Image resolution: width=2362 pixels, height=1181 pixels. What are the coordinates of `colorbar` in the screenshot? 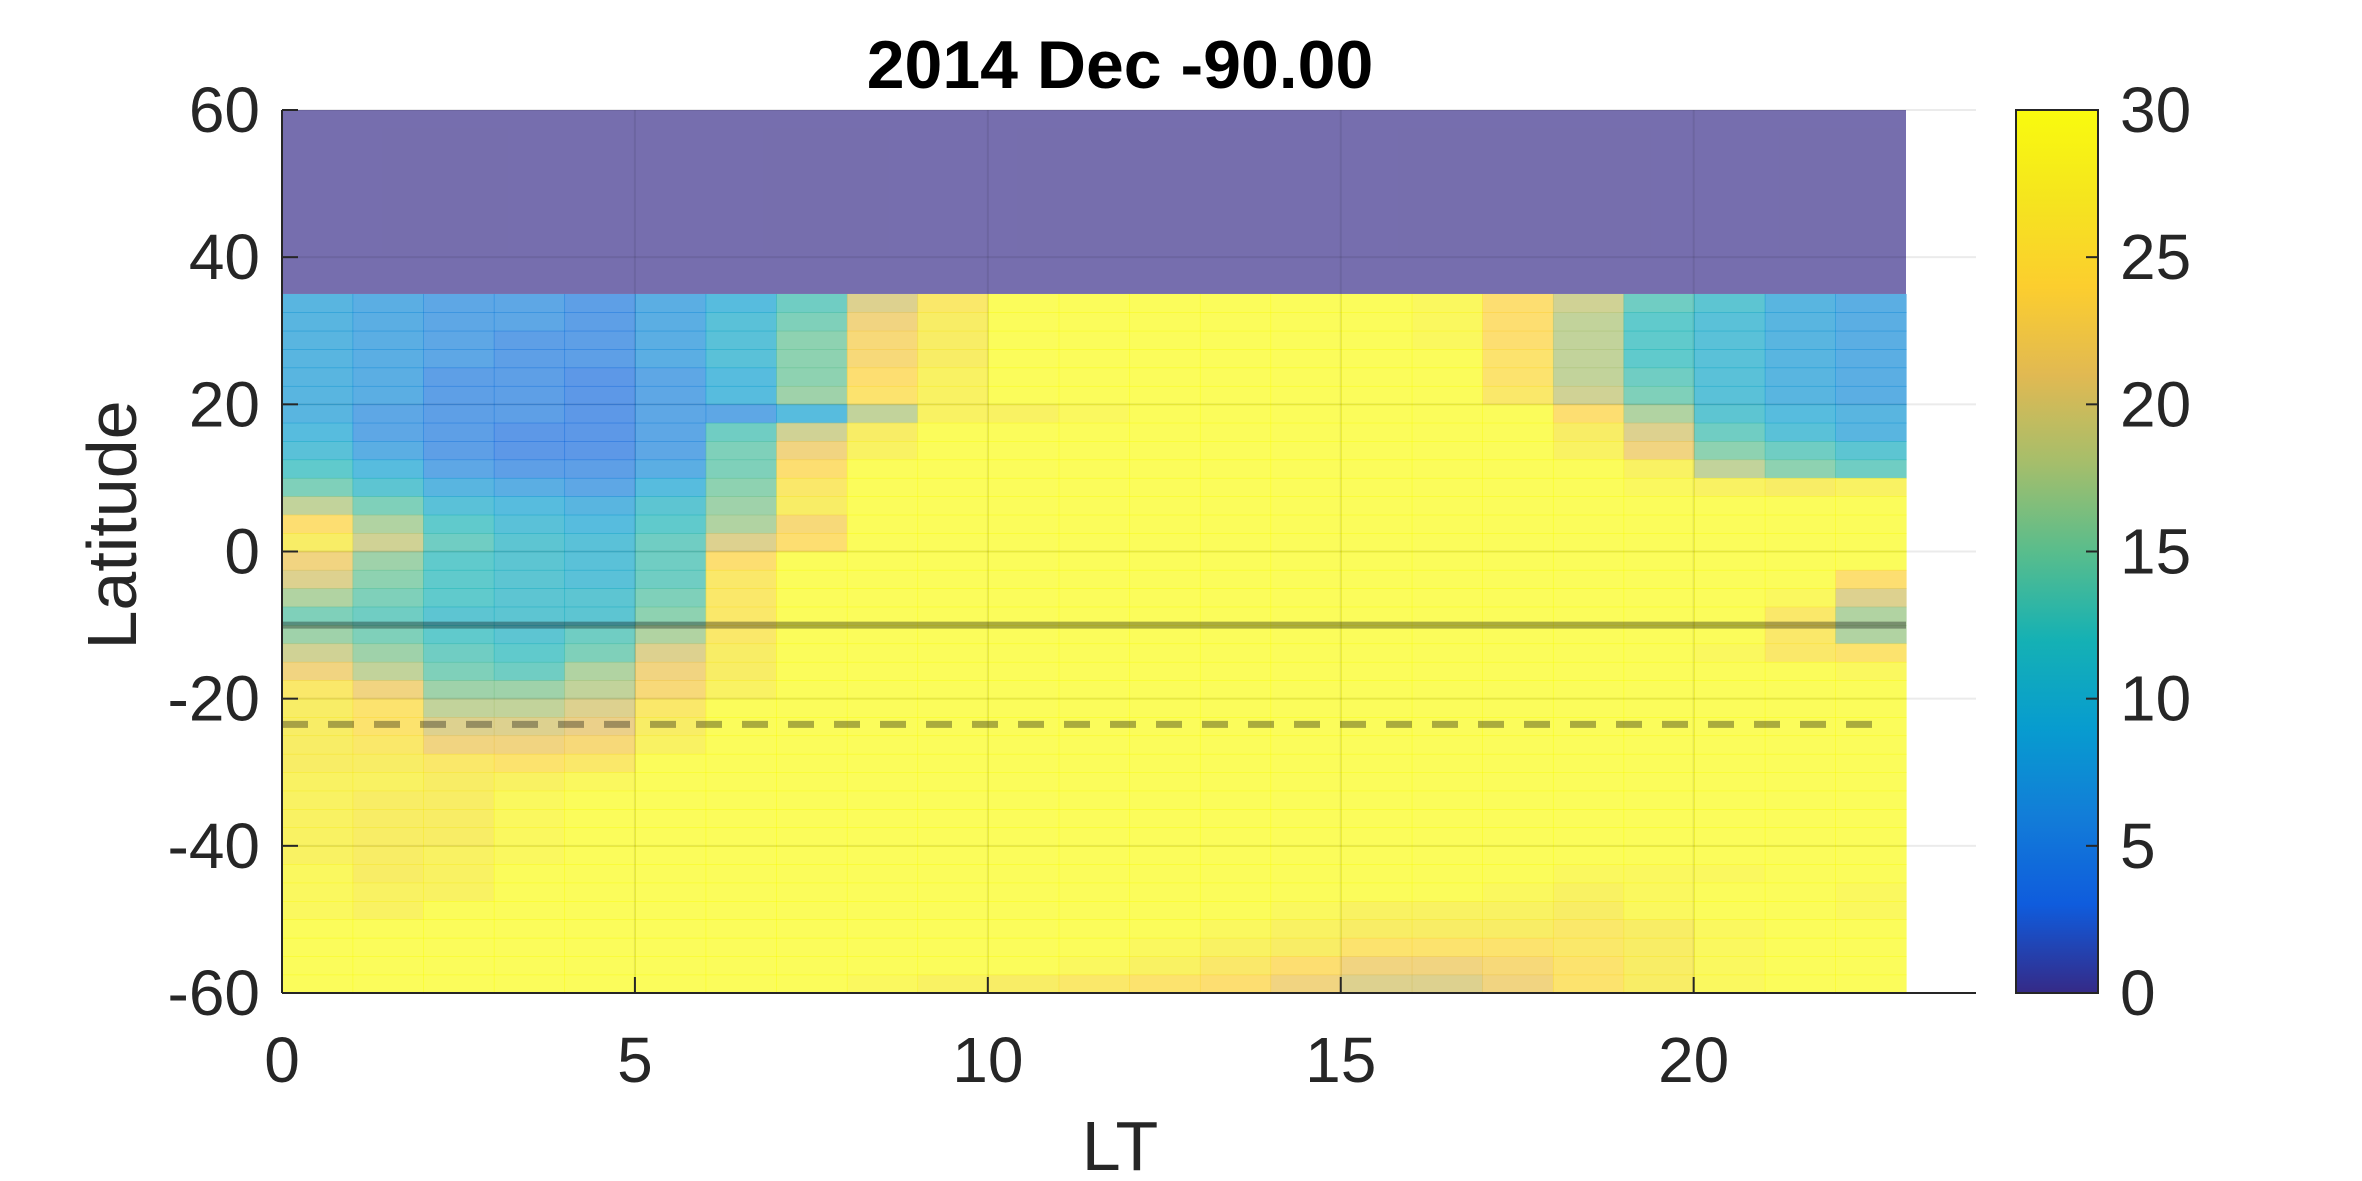 It's located at (2057, 551).